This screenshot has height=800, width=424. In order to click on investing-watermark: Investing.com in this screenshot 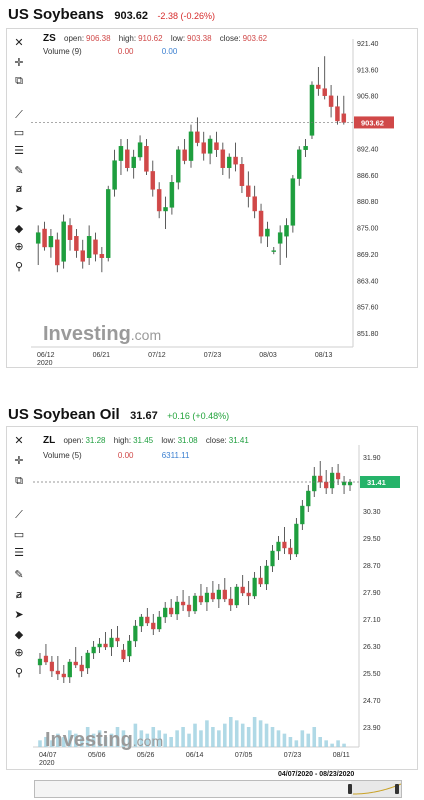, I will do `click(104, 740)`.